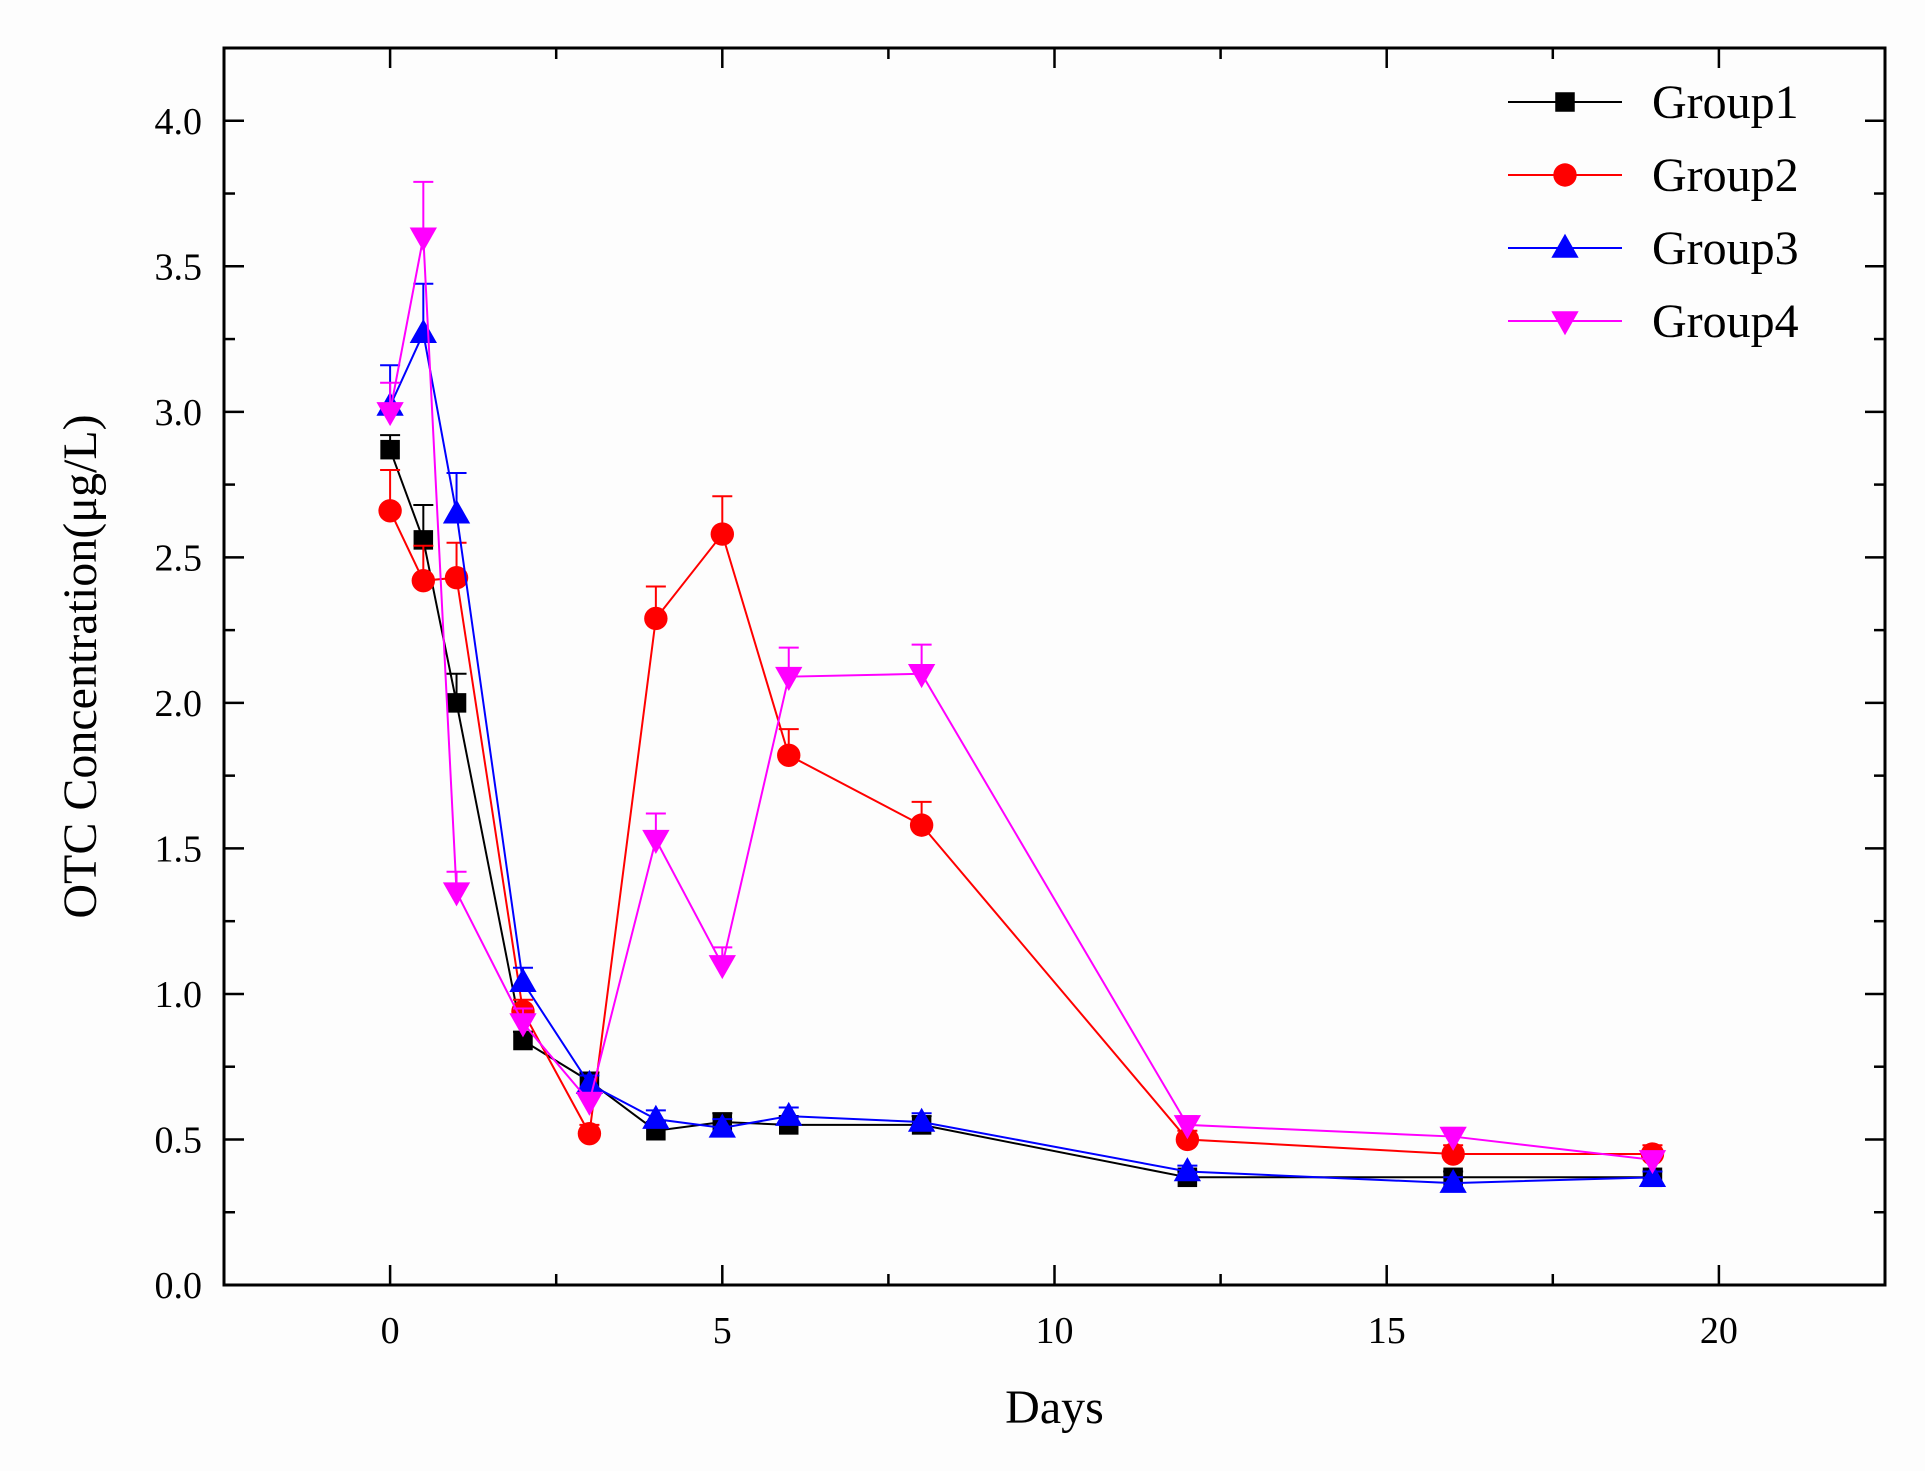  I want to click on x-tick-label: 5, so click(722, 1331).